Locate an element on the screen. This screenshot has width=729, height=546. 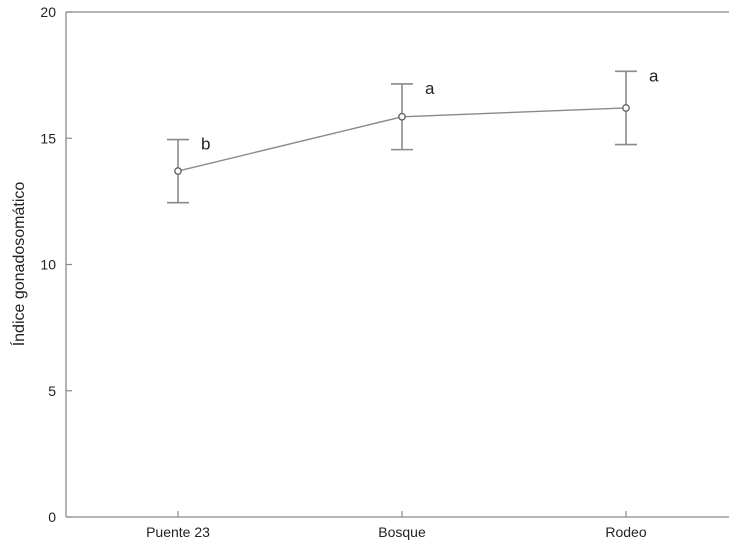
y-tick-label: 15 is located at coordinates (48, 138).